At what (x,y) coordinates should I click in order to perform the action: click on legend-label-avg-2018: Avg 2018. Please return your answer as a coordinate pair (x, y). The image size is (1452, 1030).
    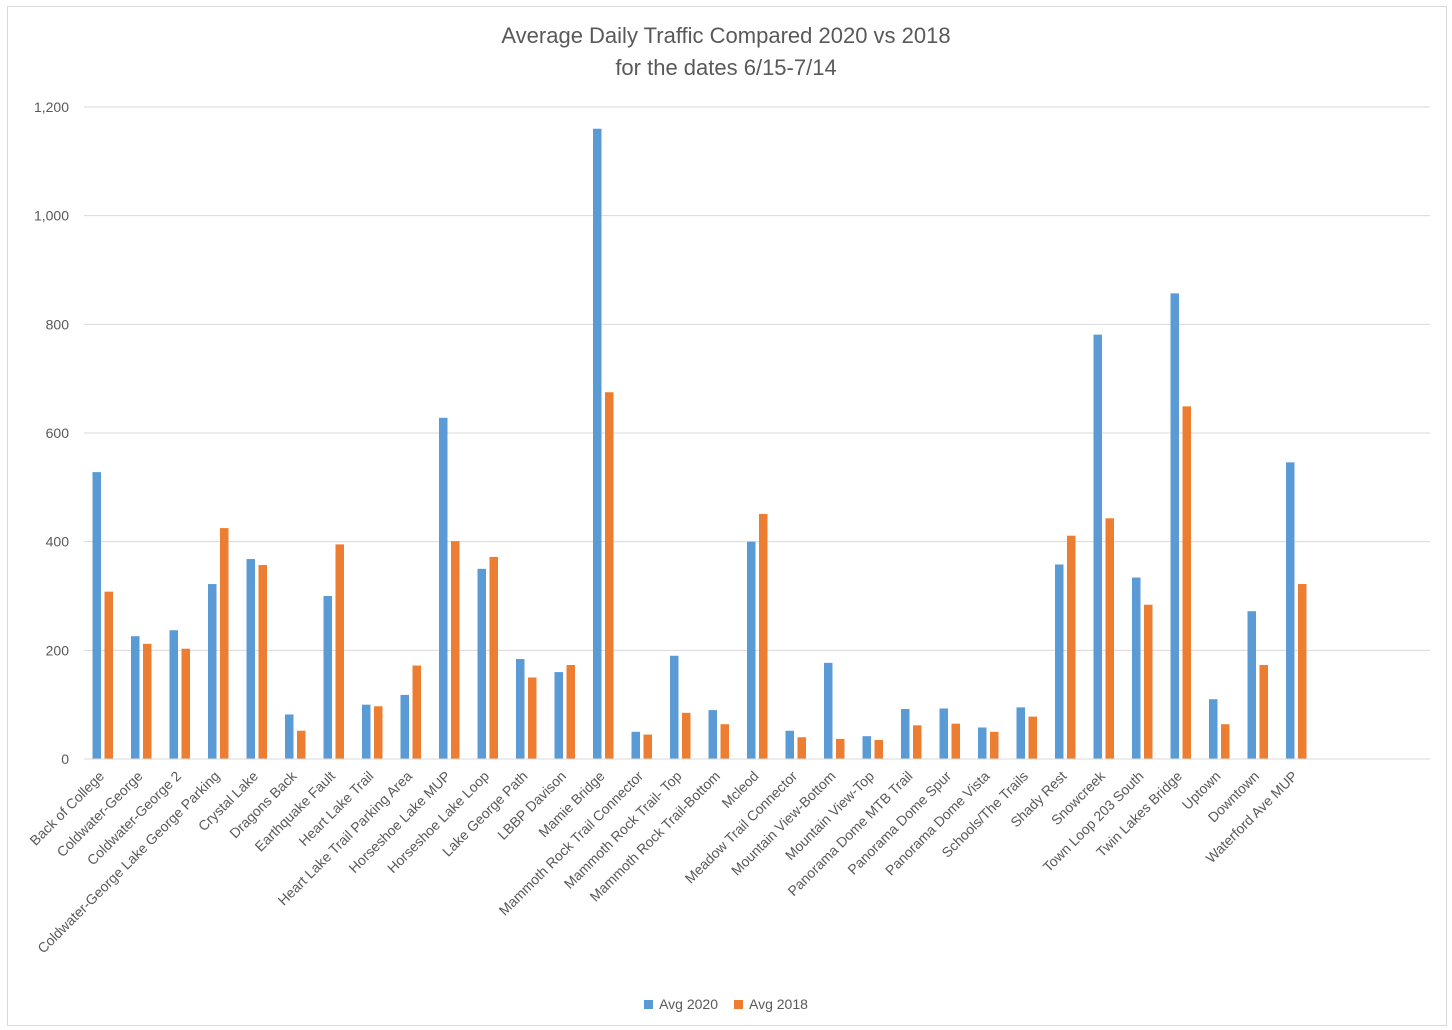
    Looking at the image, I should click on (778, 1004).